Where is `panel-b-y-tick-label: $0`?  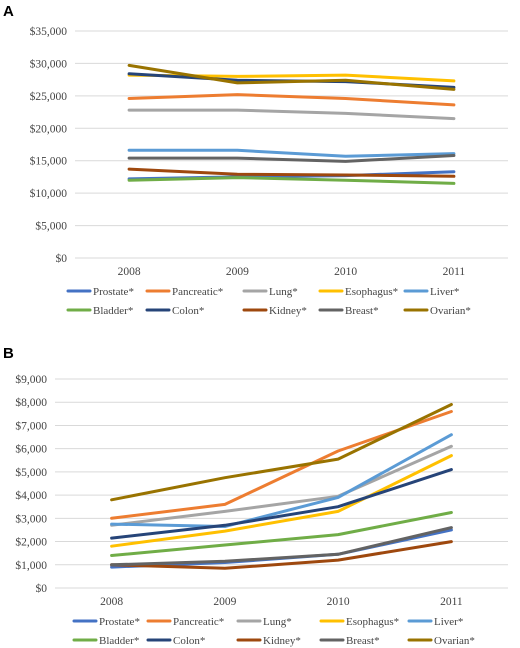 panel-b-y-tick-label: $0 is located at coordinates (42, 588).